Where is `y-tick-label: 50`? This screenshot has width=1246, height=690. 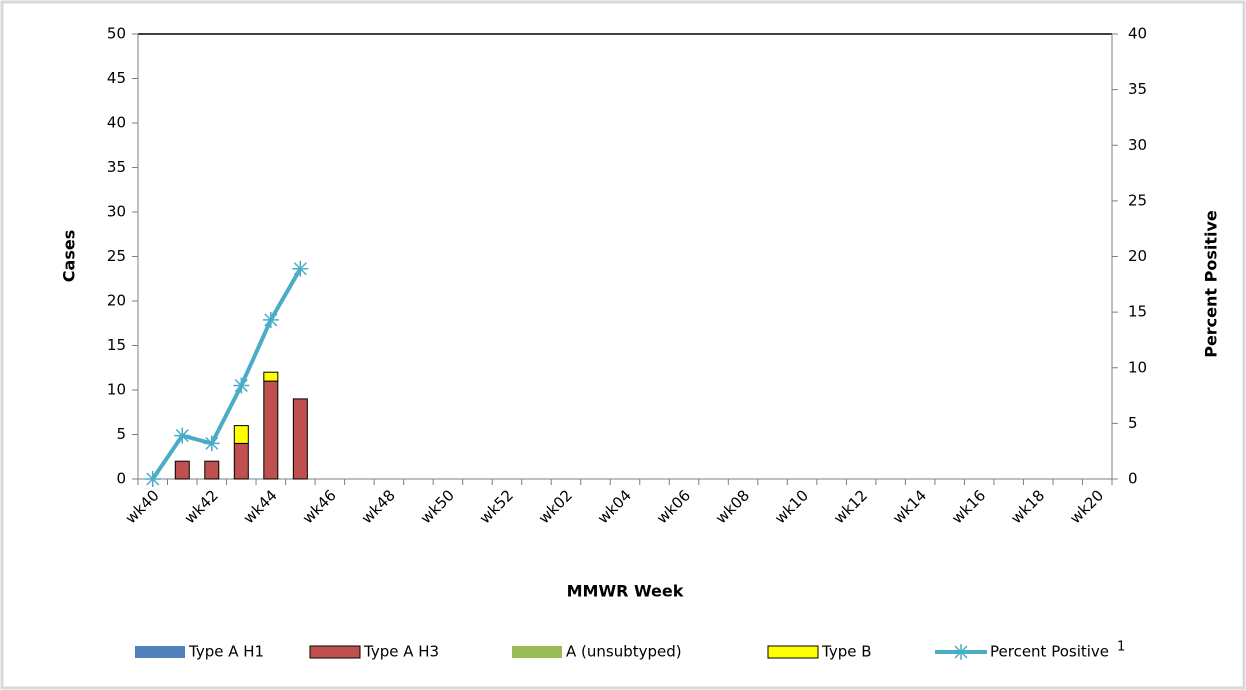 y-tick-label: 50 is located at coordinates (116, 34).